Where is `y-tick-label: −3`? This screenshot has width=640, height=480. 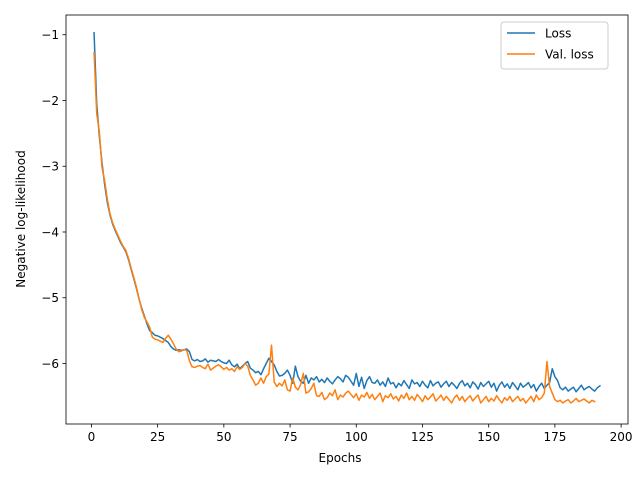 y-tick-label: −3 is located at coordinates (50, 167).